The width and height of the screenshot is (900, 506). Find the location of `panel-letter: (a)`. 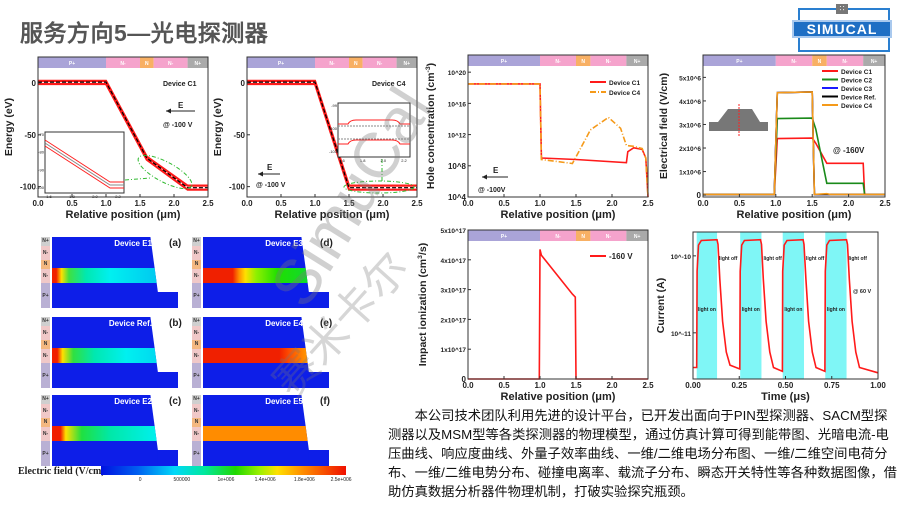

panel-letter: (a) is located at coordinates (175, 243).